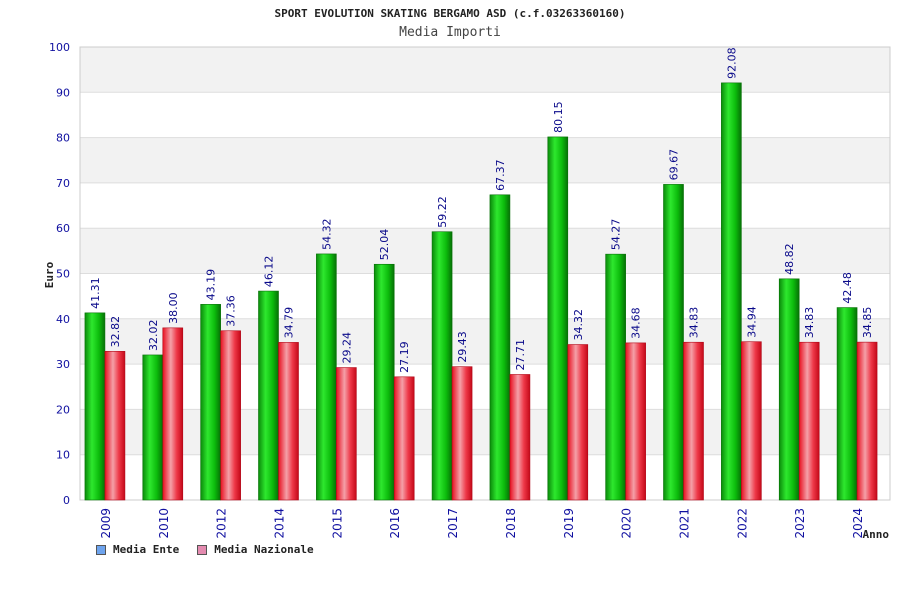 Image resolution: width=900 pixels, height=600 pixels. What do you see at coordinates (63, 455) in the screenshot?
I see `y-tick-label: 10` at bounding box center [63, 455].